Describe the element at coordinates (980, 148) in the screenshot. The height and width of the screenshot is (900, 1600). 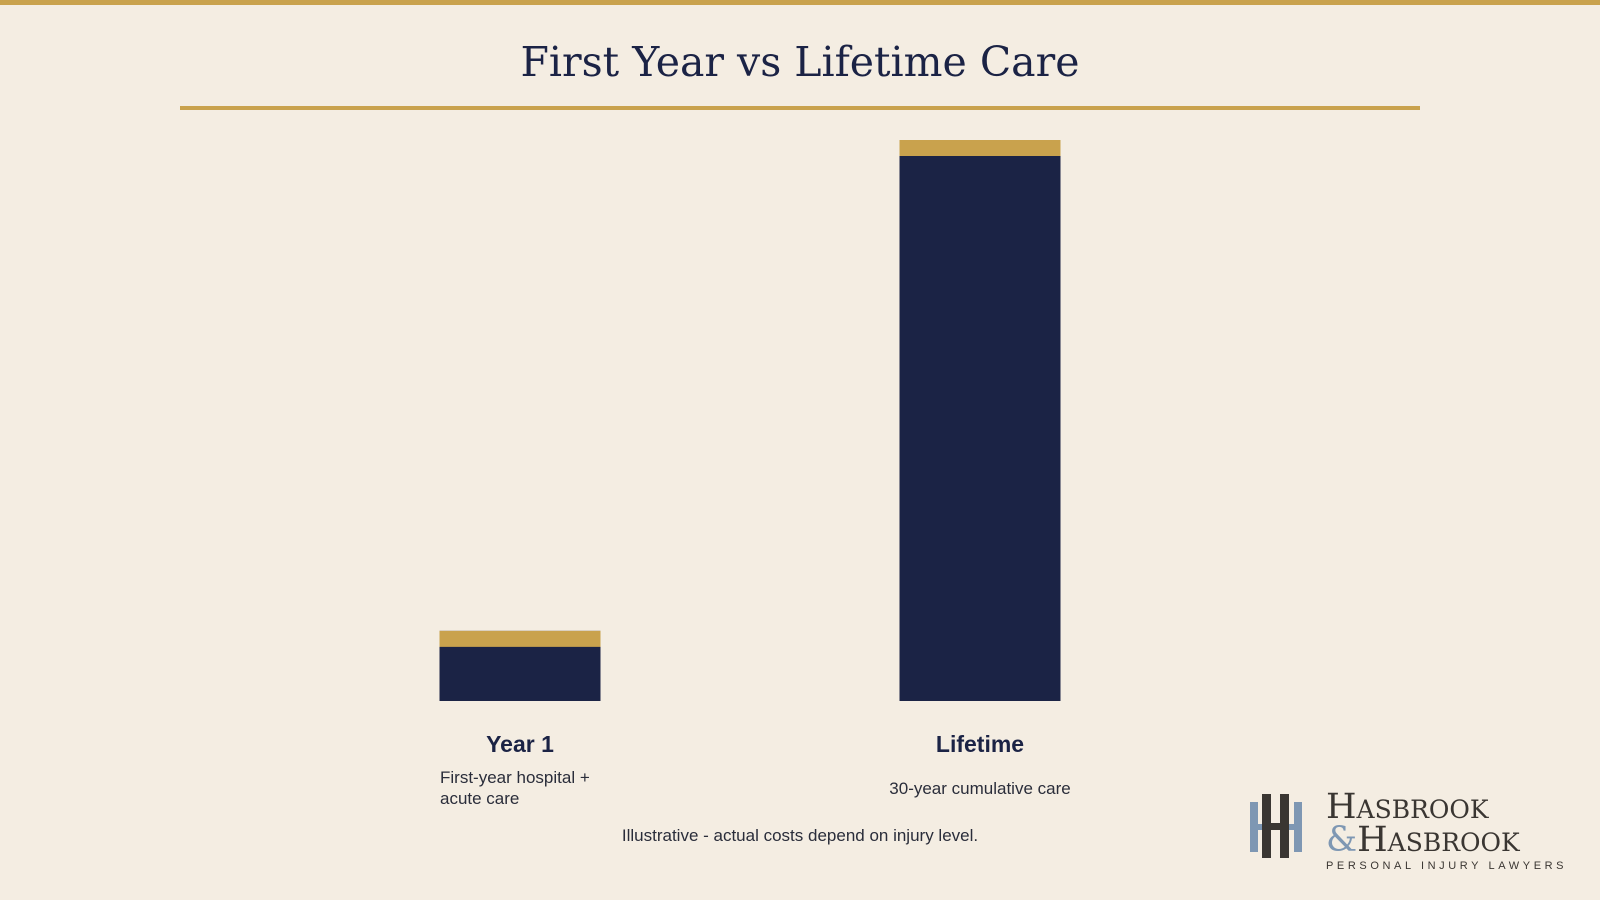
I see `bar-cap-lifetime` at that location.